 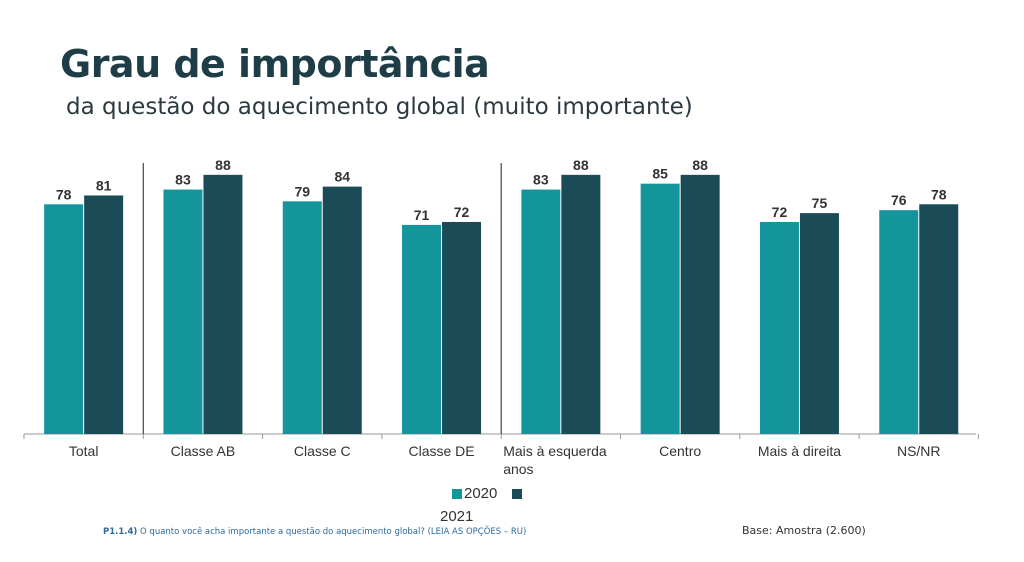 I want to click on page-title: Grau de importância, so click(x=275, y=64).